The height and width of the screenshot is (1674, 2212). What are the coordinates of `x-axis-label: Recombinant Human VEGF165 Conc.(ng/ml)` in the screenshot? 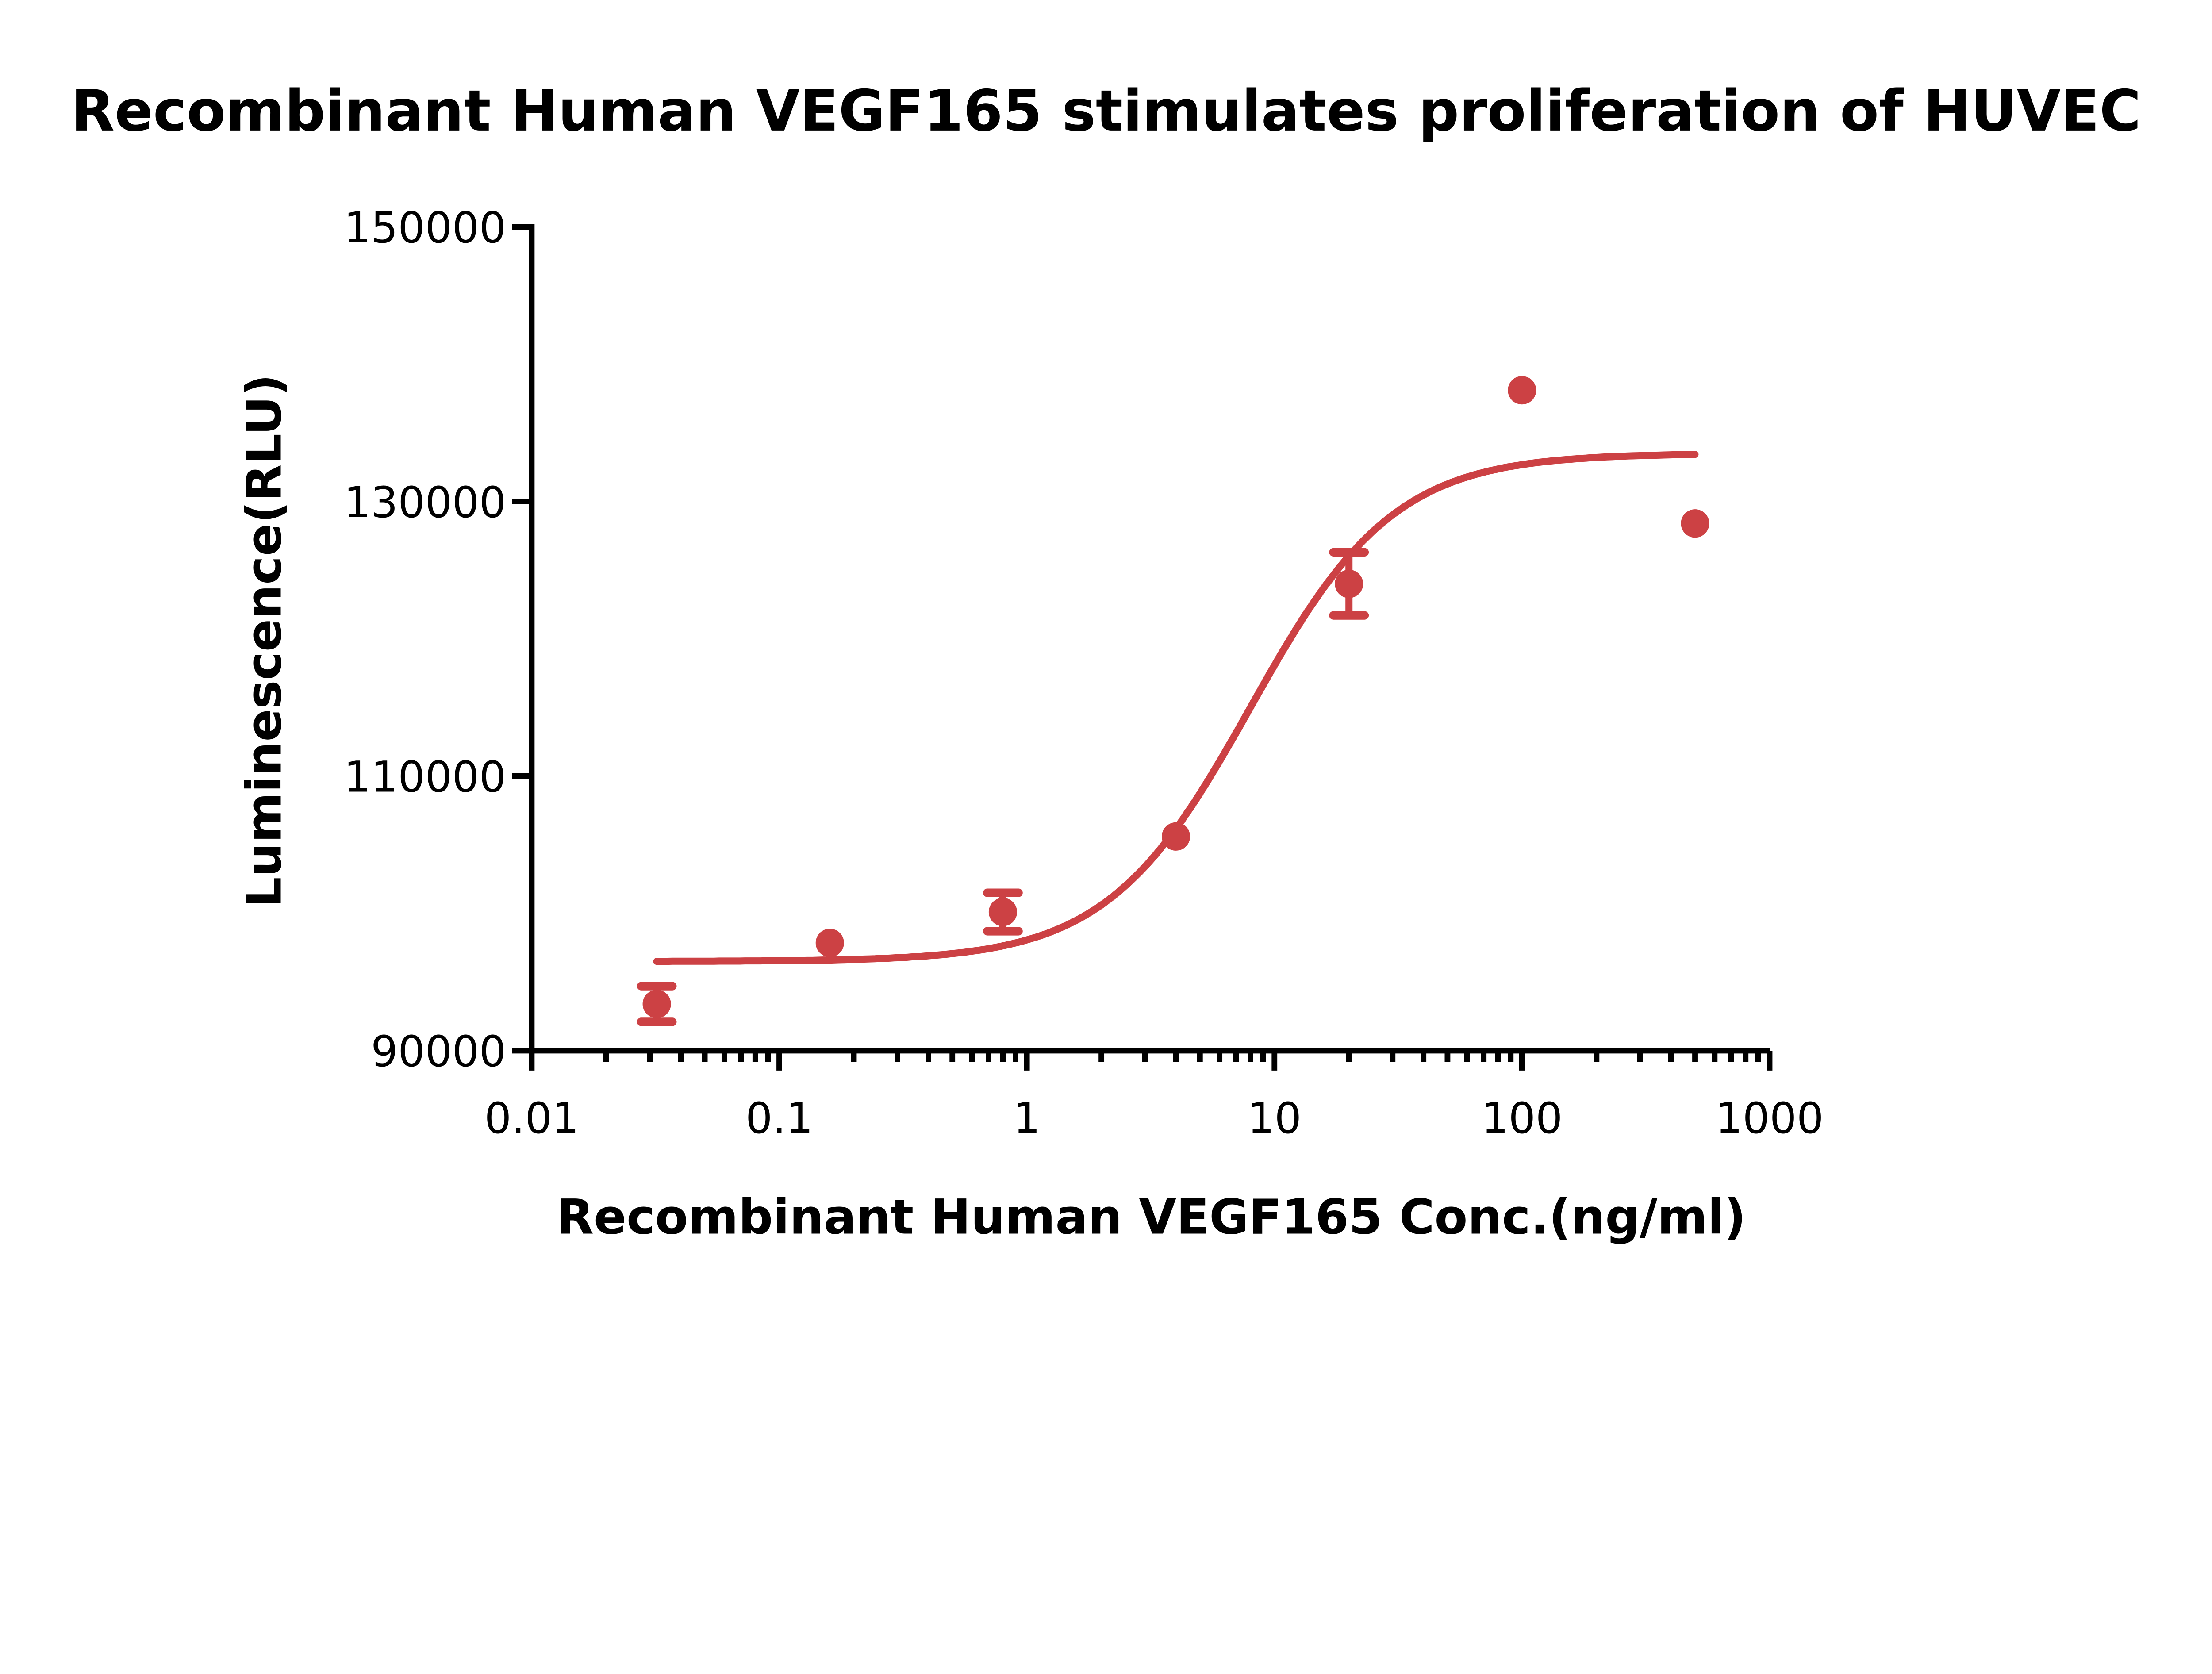 It's located at (1152, 1217).